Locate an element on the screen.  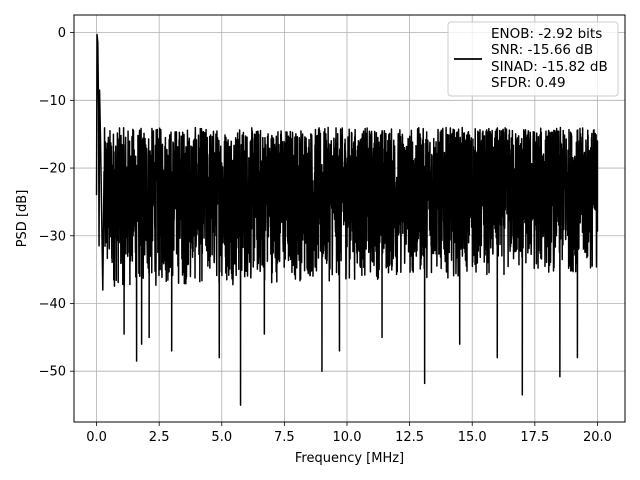
x-axis: 0.0 2.5 5.0 7.5 10.0 12.5 15.0 17.5 20.0 is located at coordinates (349, 433).